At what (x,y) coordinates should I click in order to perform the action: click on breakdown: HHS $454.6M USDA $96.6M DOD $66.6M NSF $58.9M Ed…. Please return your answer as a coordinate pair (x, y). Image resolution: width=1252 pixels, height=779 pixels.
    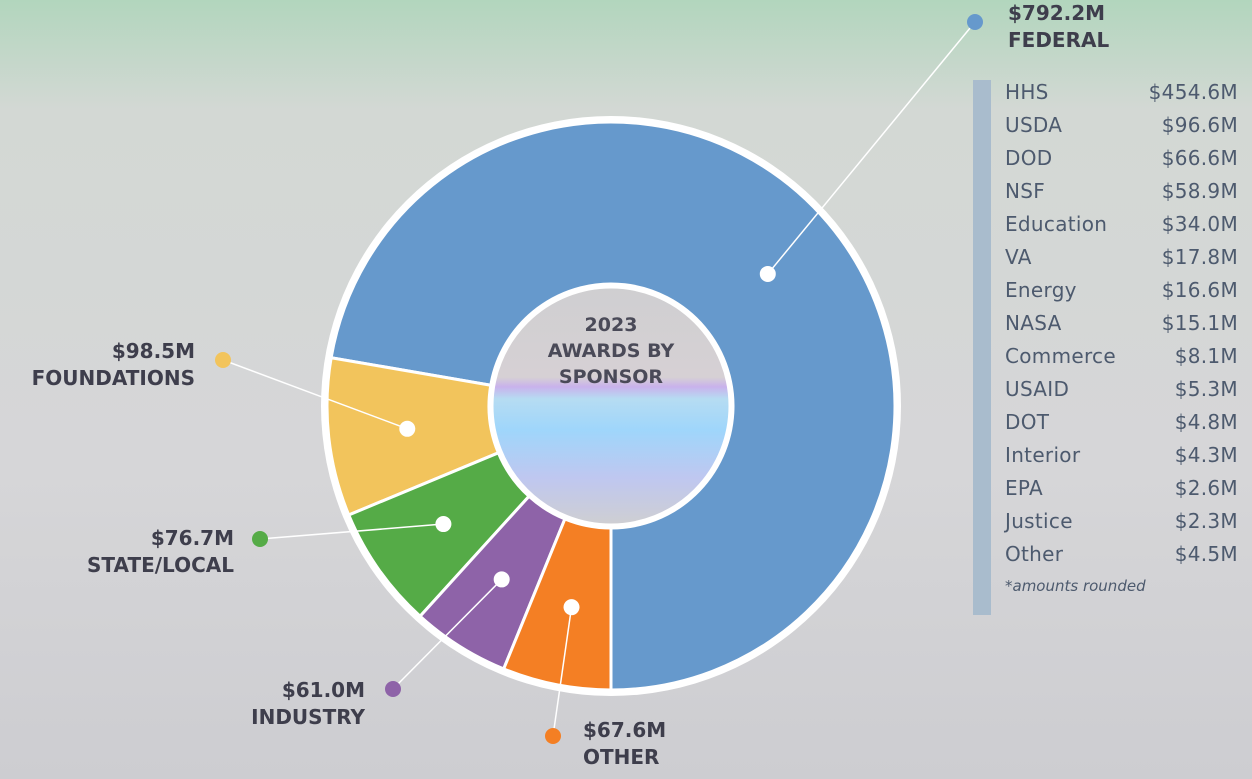
    Looking at the image, I should click on (1121, 335).